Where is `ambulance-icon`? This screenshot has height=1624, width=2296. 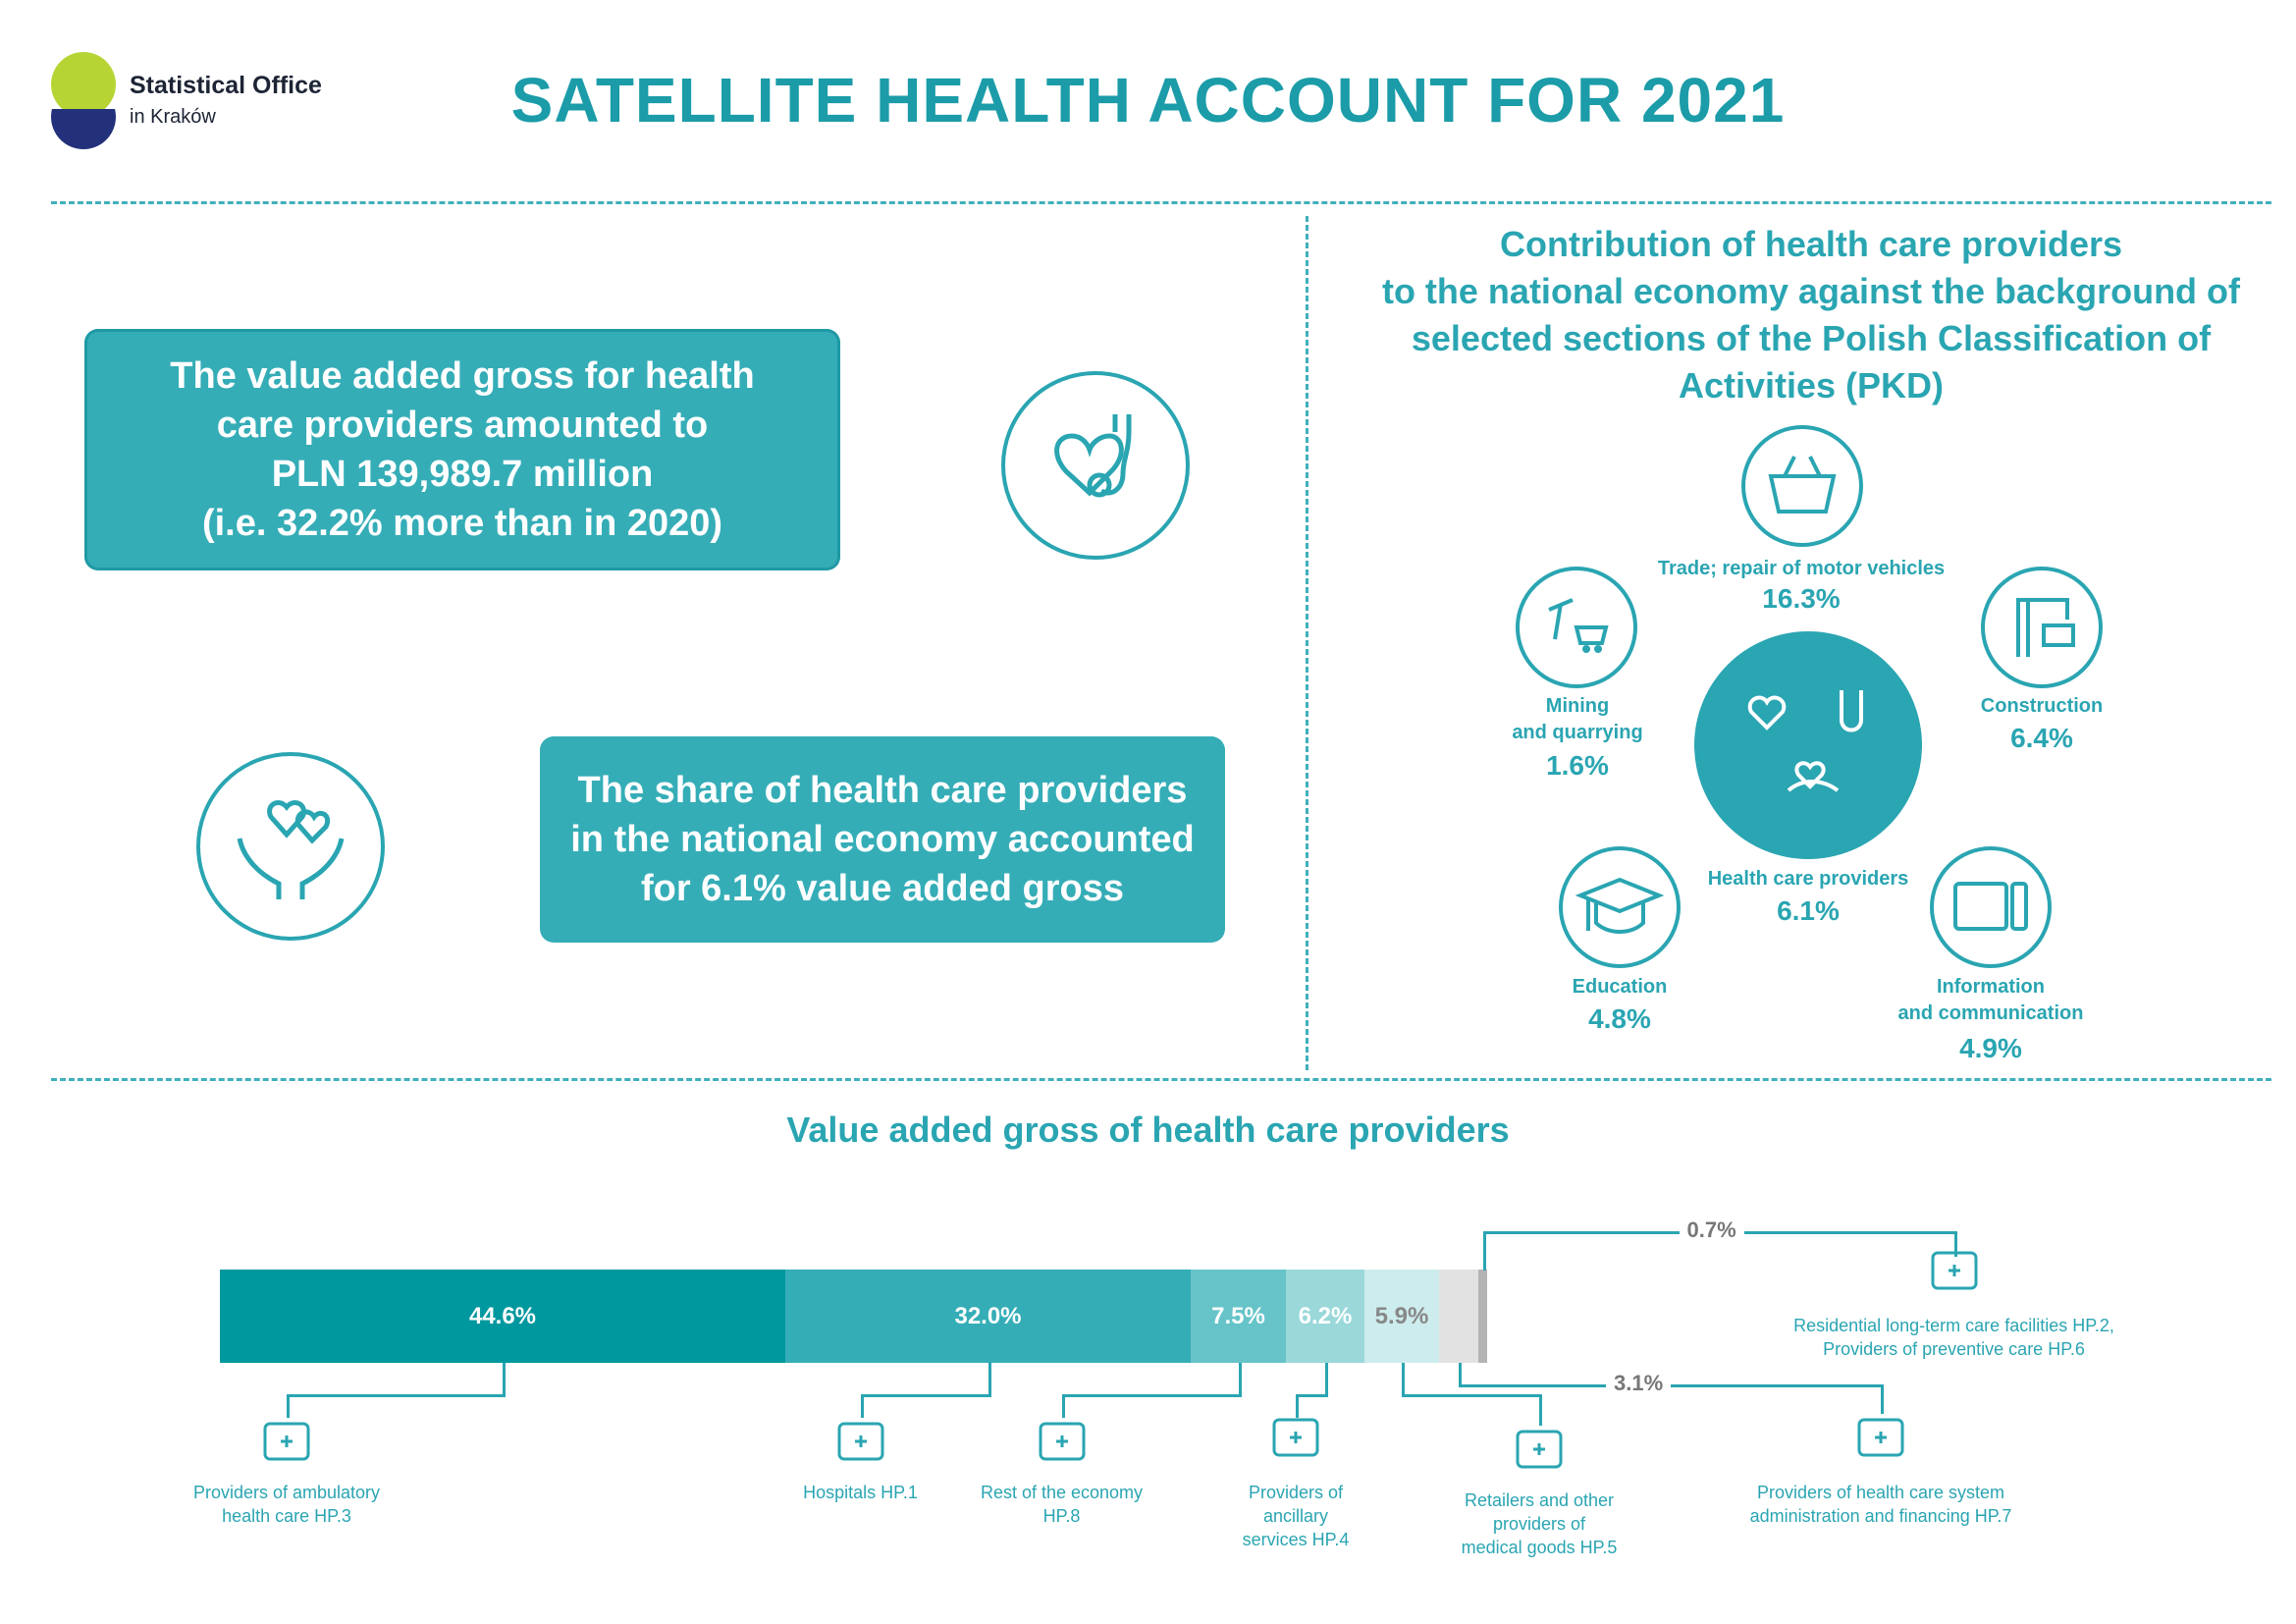
ambulance-icon is located at coordinates (286, 1441).